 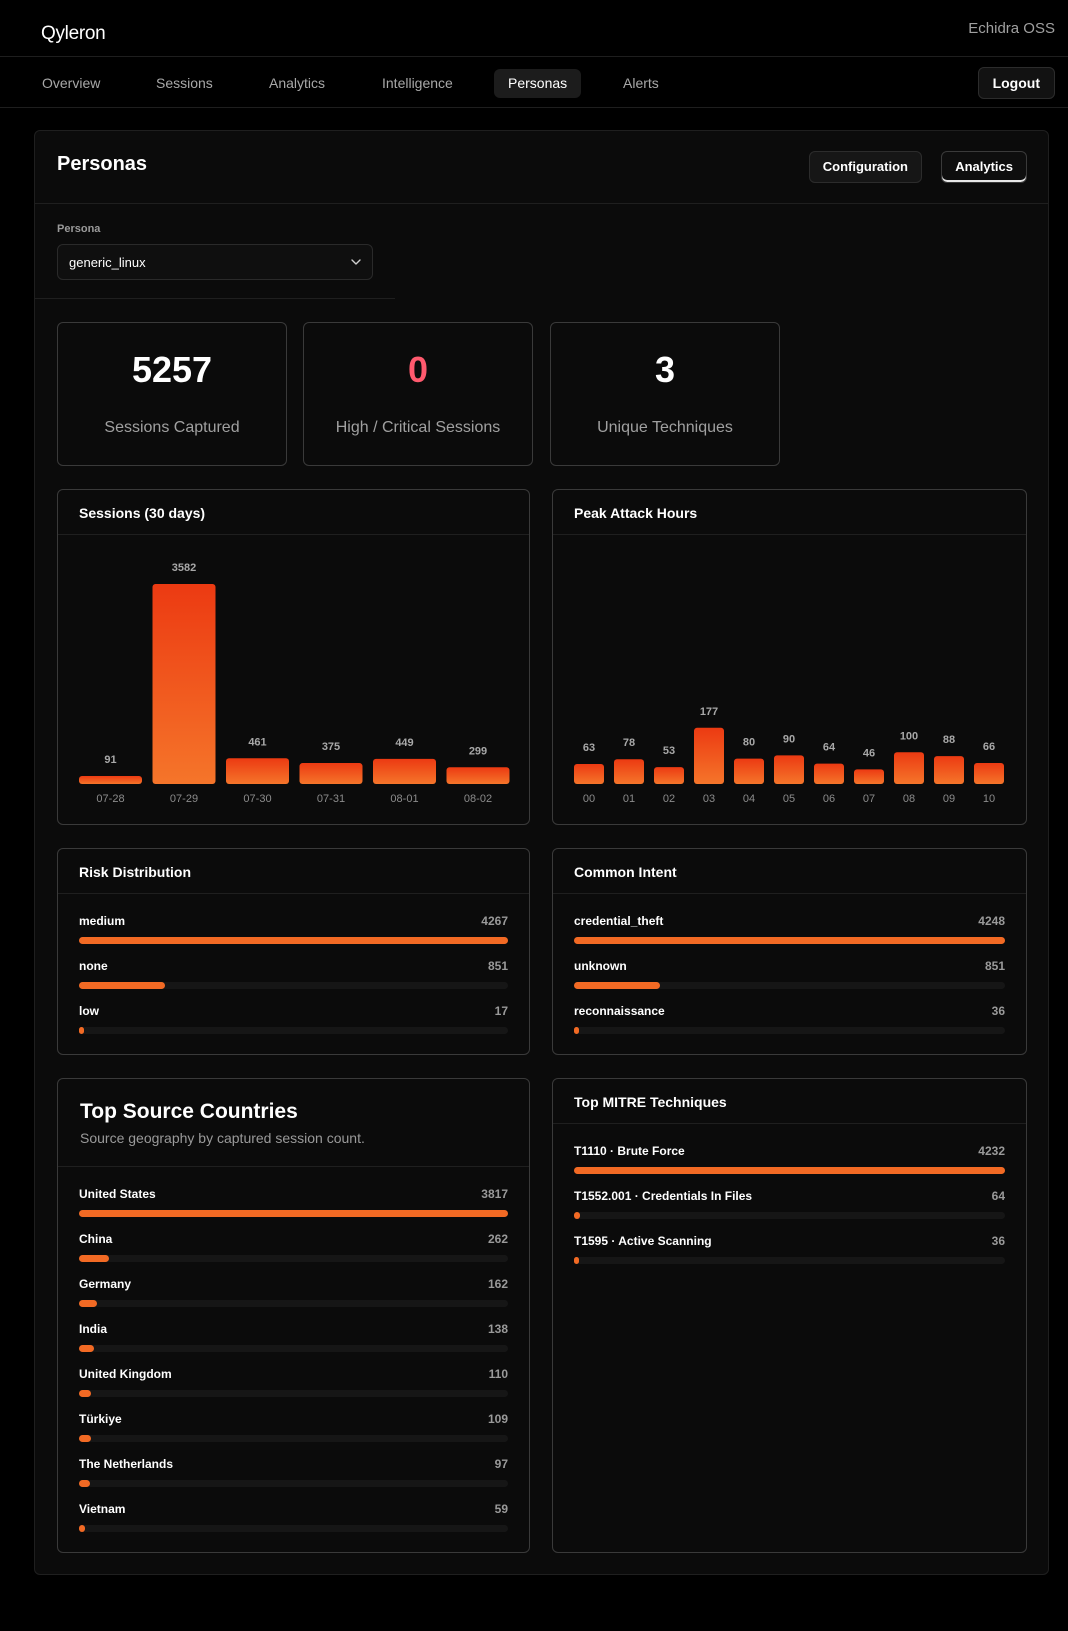 I want to click on row-count: 4248, so click(x=991, y=921).